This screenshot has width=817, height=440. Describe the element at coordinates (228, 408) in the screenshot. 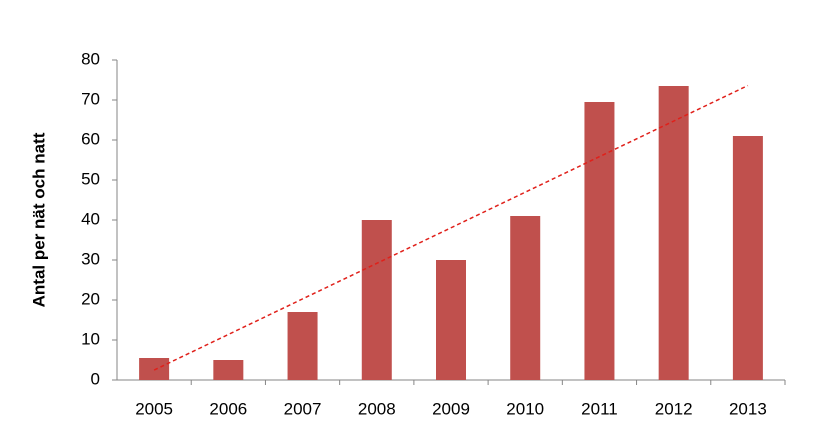

I see `x-tick-label: 2006` at that location.